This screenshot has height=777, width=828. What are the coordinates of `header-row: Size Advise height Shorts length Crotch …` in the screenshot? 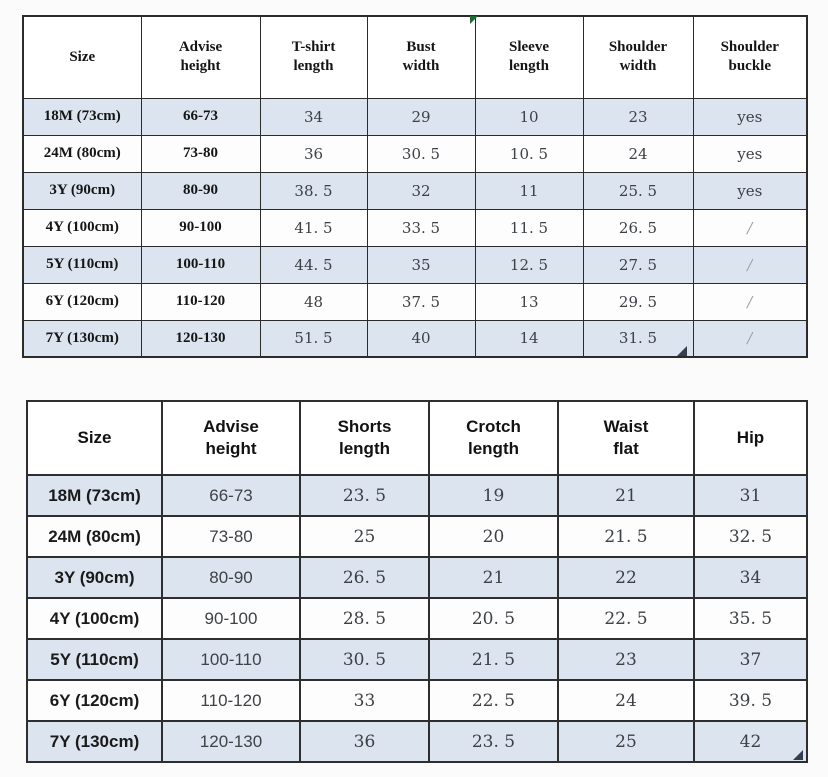 It's located at (417, 438).